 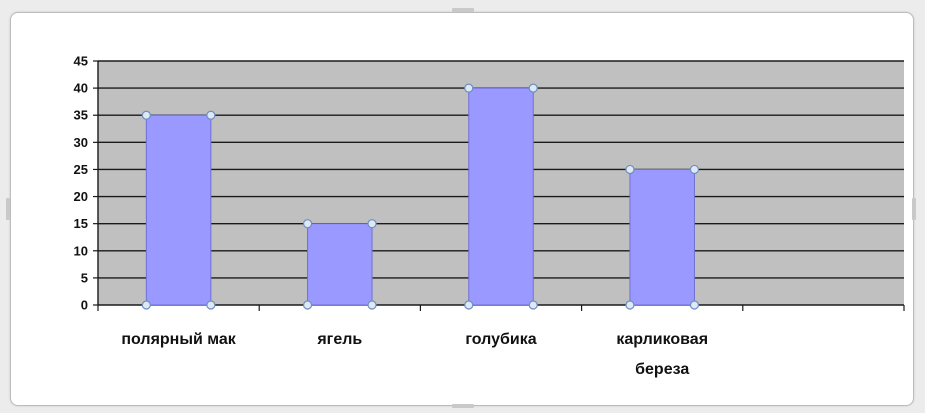 What do you see at coordinates (81, 250) in the screenshot?
I see `y-tick-label-10: 10` at bounding box center [81, 250].